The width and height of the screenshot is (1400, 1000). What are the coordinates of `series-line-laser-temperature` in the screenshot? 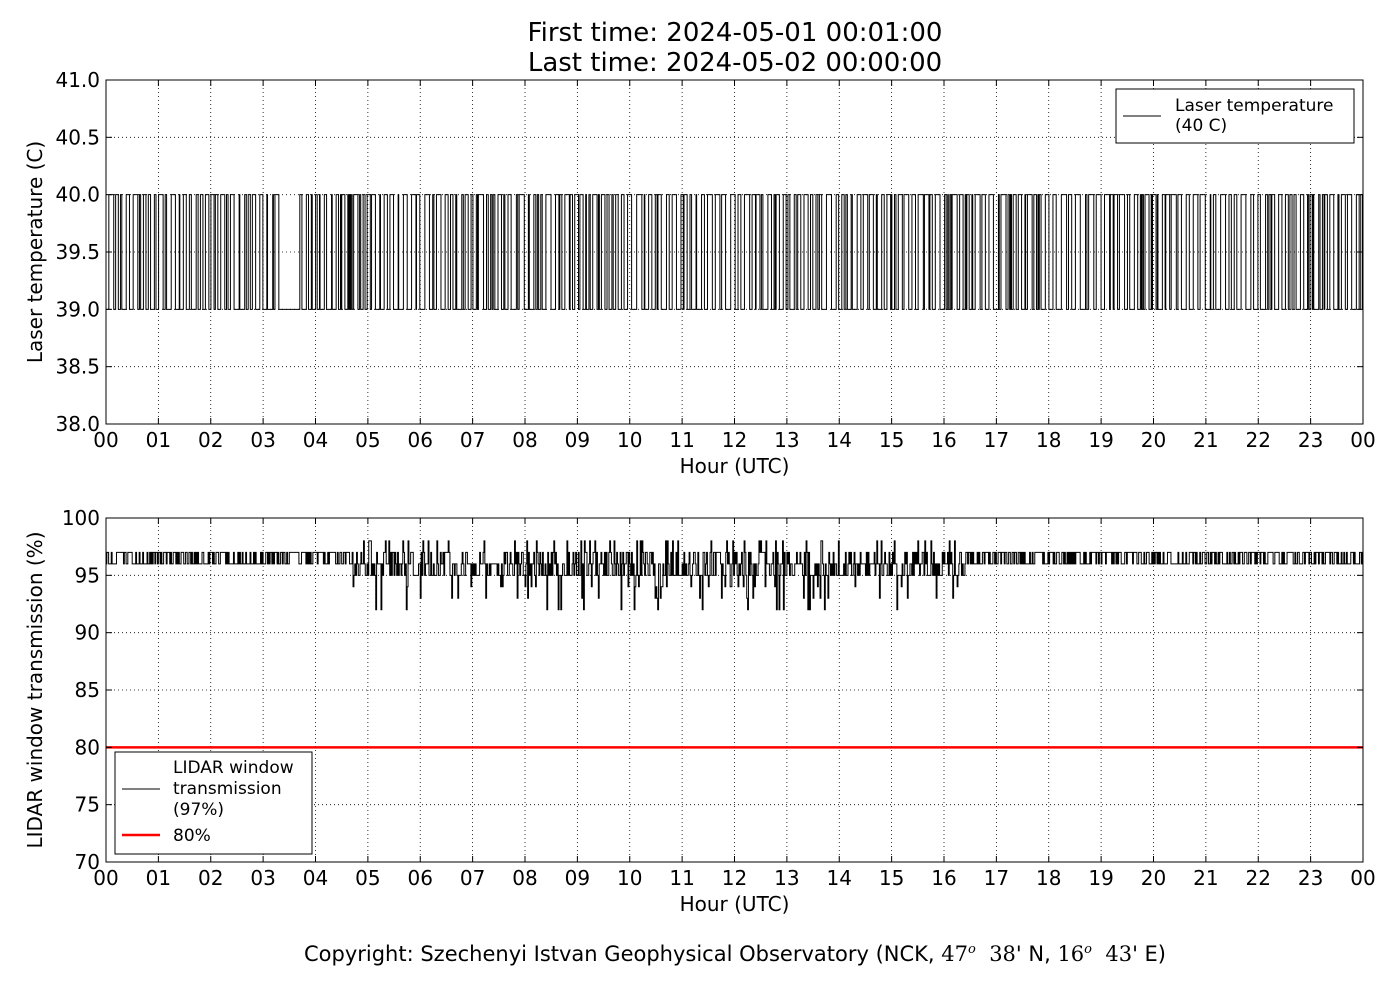 It's located at (735, 252).